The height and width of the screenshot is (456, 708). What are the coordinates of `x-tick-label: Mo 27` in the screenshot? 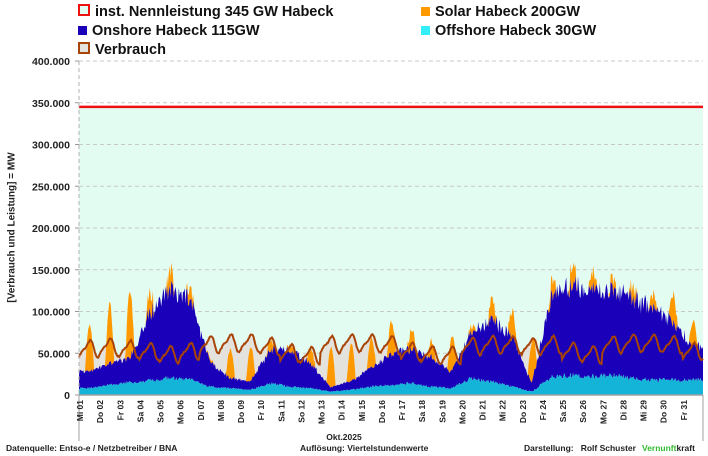 It's located at (603, 412).